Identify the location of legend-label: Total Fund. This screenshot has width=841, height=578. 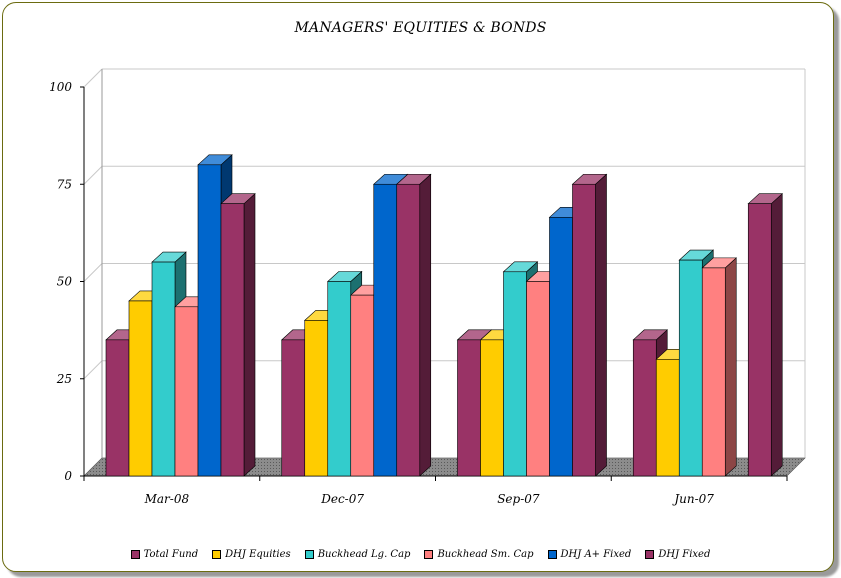
(171, 554).